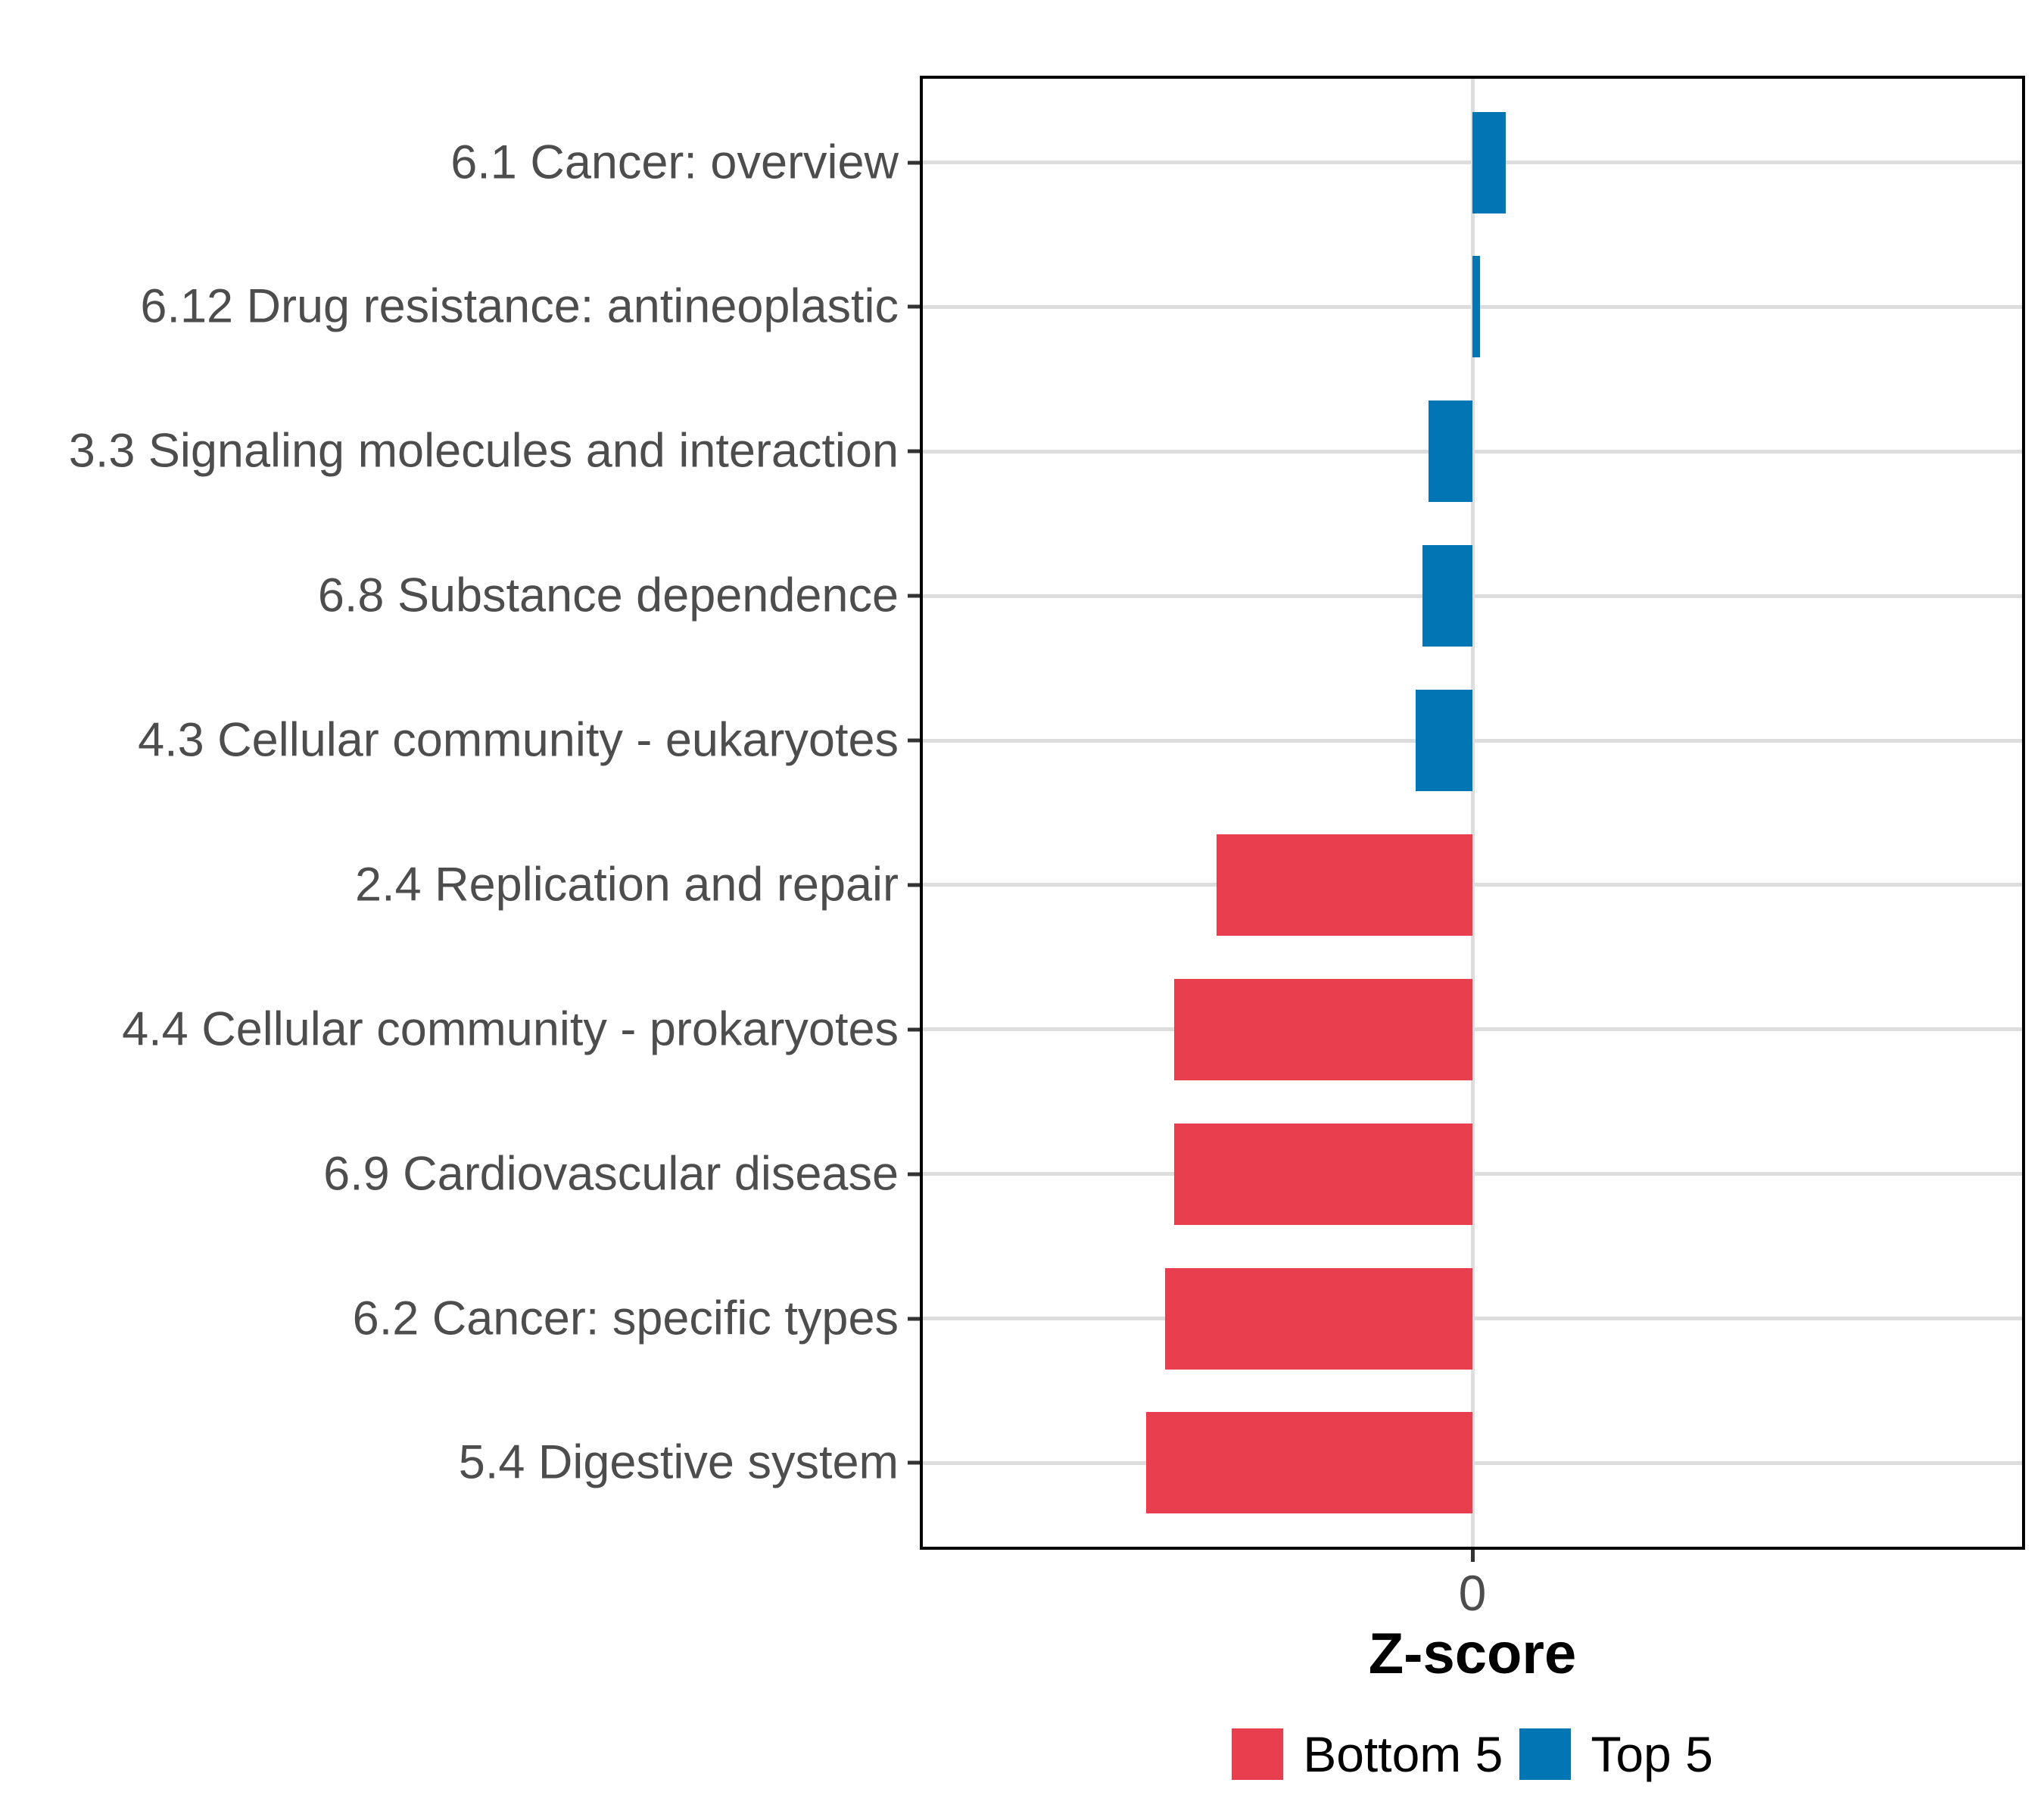 This screenshot has height=1817, width=2044. Describe the element at coordinates (519, 306) in the screenshot. I see `y-tick-label: 6.12 Drug resistance: antineoplastic` at that location.